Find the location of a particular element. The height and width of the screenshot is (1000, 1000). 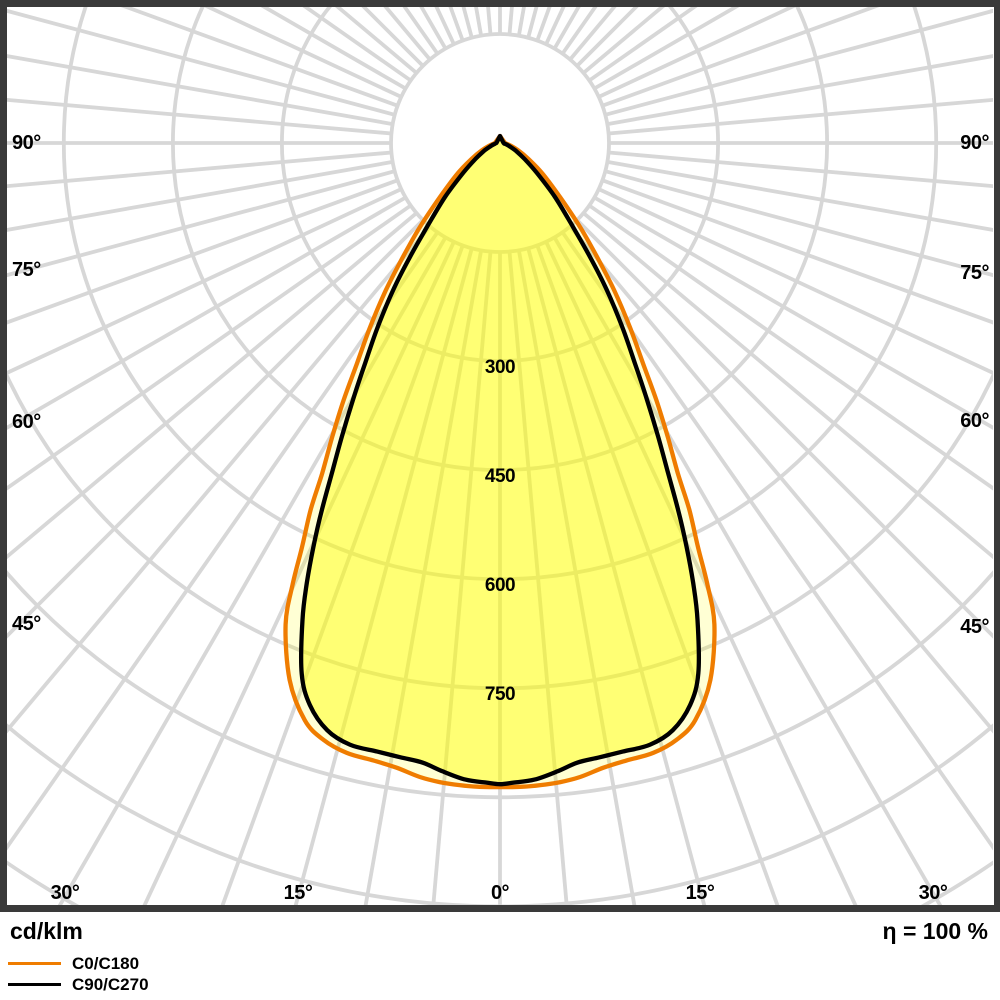

angle-label-right: 45° is located at coordinates (974, 627).